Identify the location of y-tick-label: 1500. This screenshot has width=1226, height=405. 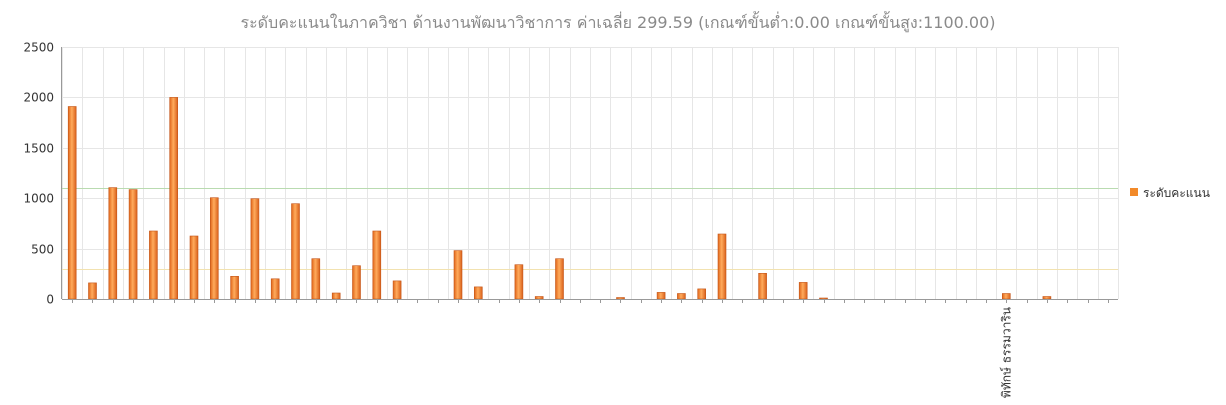
(38, 149).